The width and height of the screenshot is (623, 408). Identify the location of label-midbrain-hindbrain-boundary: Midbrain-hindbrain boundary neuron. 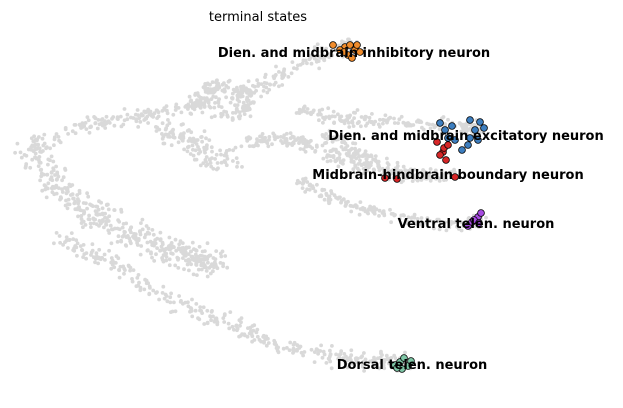
(447, 175).